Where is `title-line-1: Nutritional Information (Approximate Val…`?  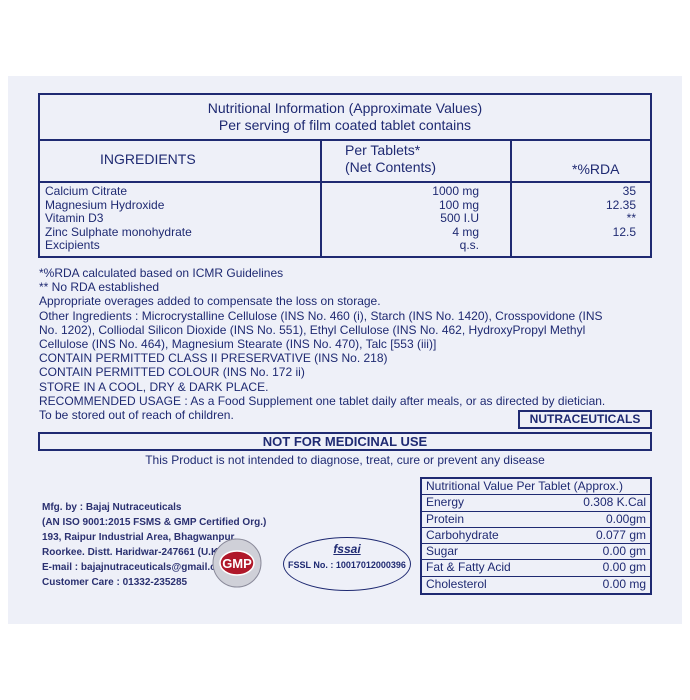
title-line-1: Nutritional Information (Approximate Val… is located at coordinates (345, 108).